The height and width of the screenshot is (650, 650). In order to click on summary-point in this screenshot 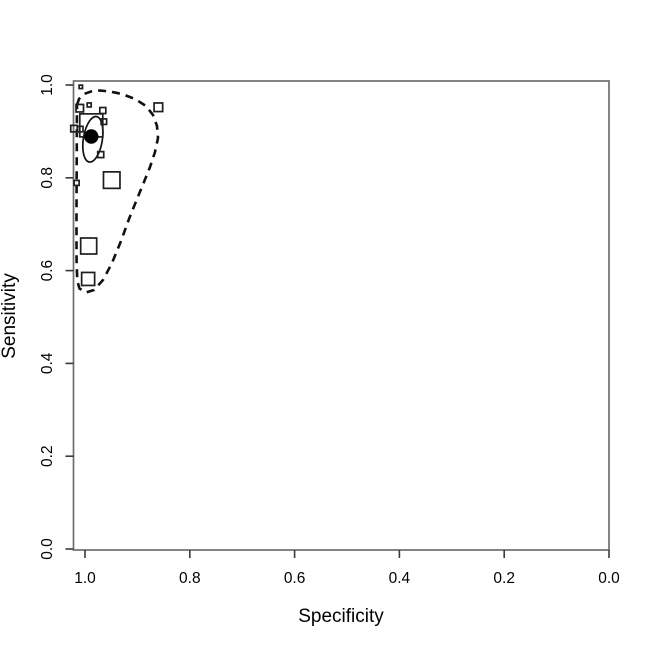, I will do `click(91, 136)`.